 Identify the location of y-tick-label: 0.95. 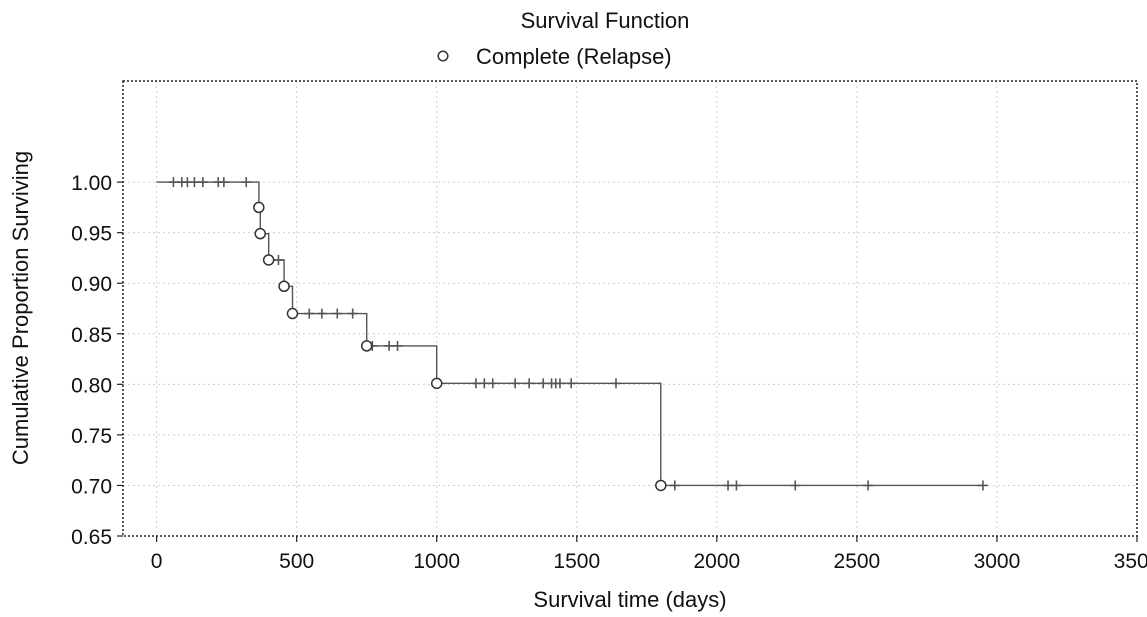
(91, 234).